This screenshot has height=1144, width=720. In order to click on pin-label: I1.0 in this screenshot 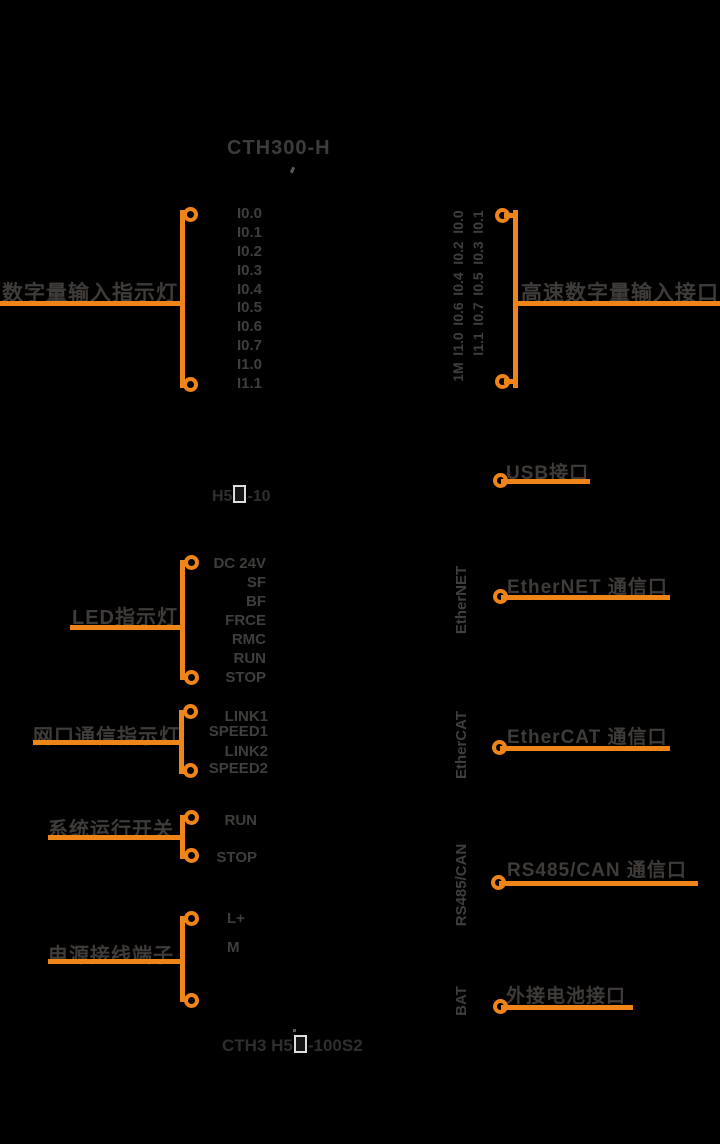, I will do `click(250, 365)`.